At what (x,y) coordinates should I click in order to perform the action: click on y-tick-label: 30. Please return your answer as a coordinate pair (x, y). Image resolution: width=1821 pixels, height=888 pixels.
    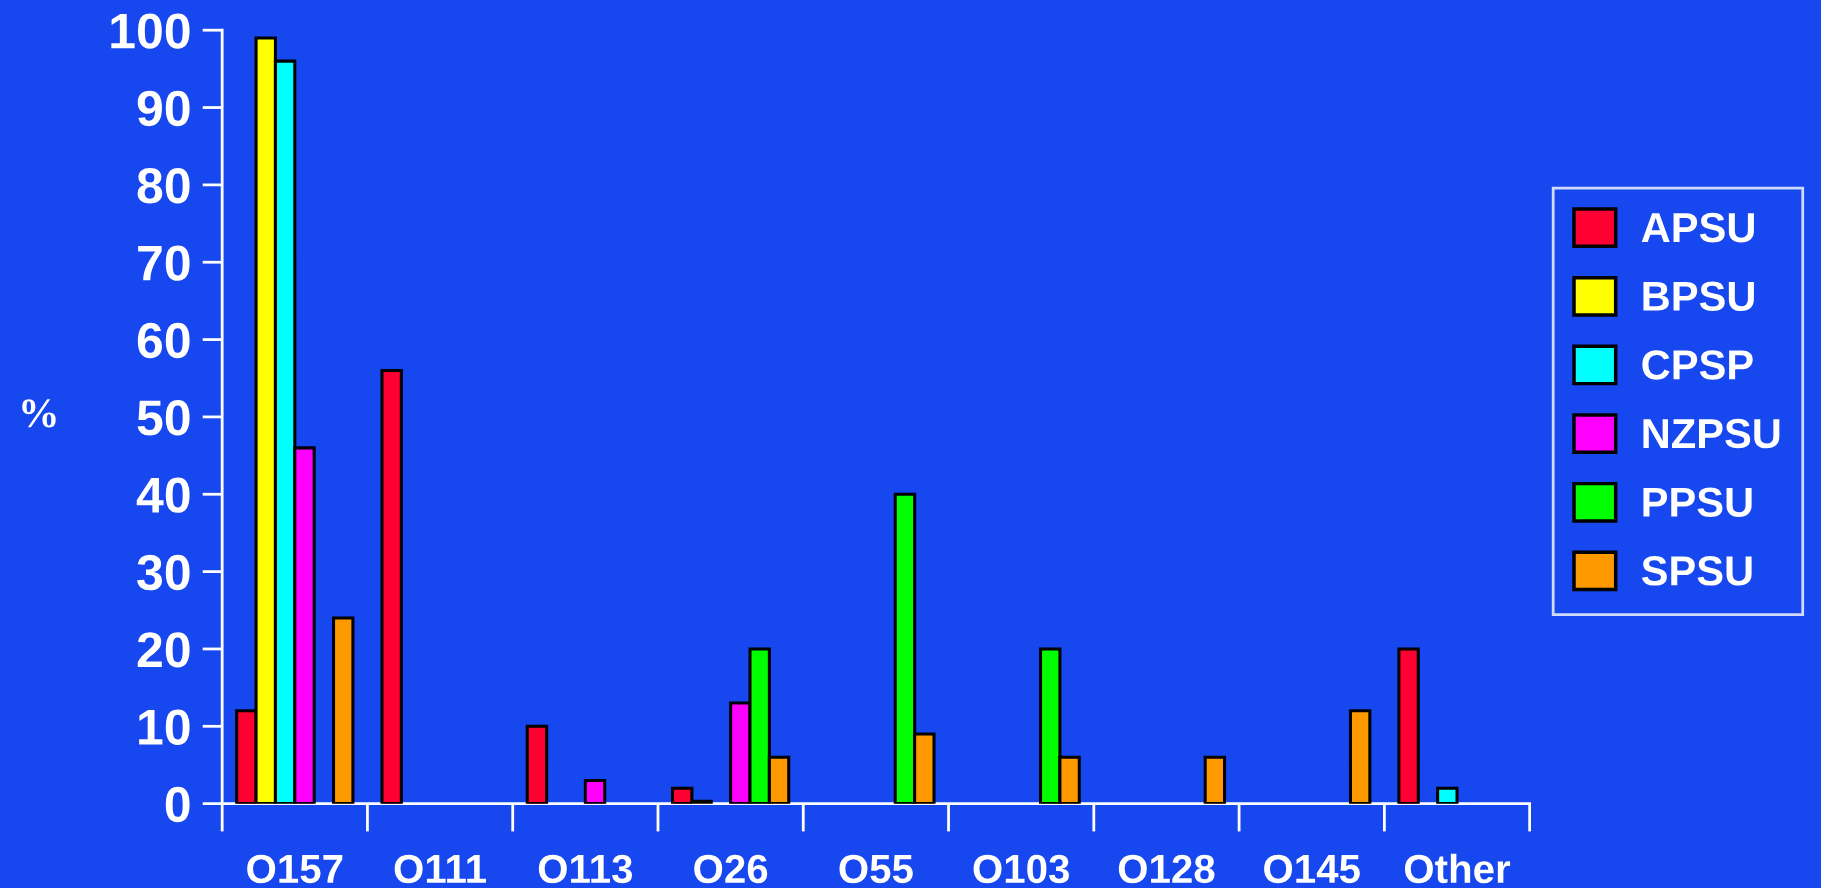
    Looking at the image, I should click on (163, 572).